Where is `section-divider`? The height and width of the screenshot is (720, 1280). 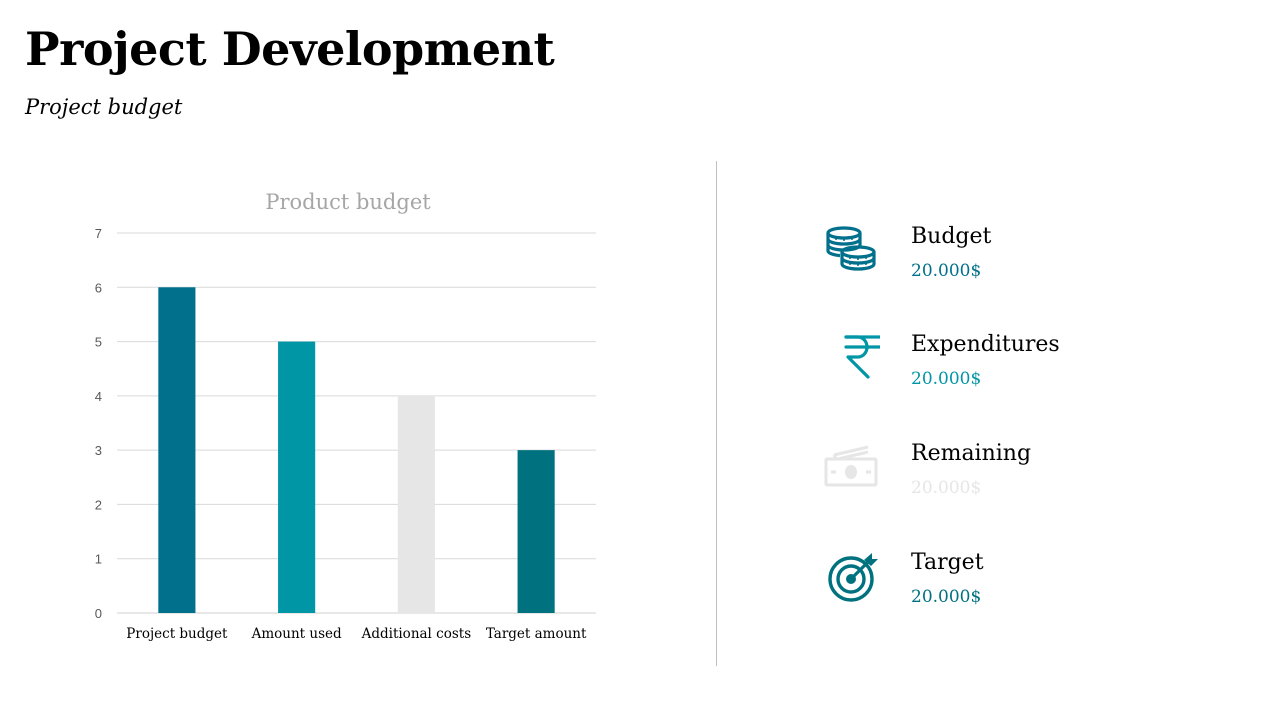
section-divider is located at coordinates (716, 413).